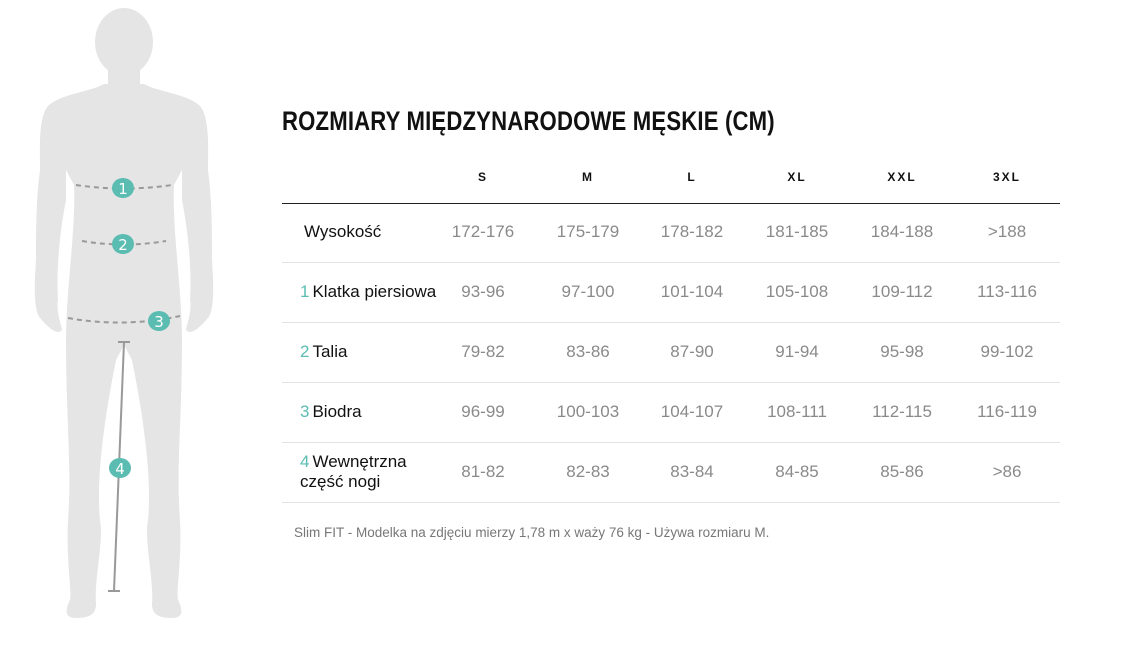 The width and height of the screenshot is (1126, 650). What do you see at coordinates (671, 203) in the screenshot?
I see `header-divider` at bounding box center [671, 203].